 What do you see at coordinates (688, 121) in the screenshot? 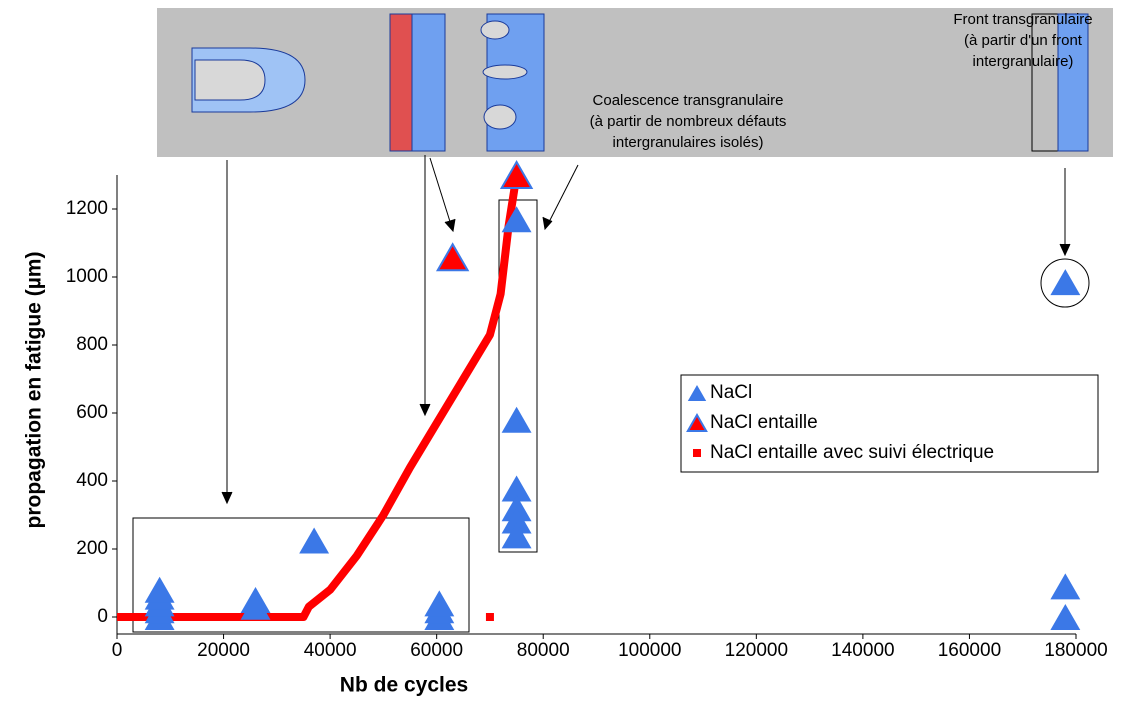
I see `annotation: (à partir de nombreux défauts` at bounding box center [688, 121].